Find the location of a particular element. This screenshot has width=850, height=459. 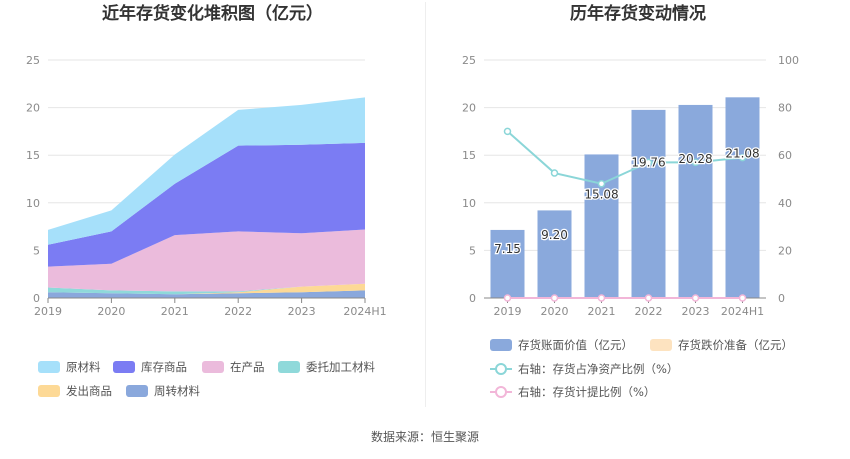

right-x-tick-2: 2021 is located at coordinates (602, 311).